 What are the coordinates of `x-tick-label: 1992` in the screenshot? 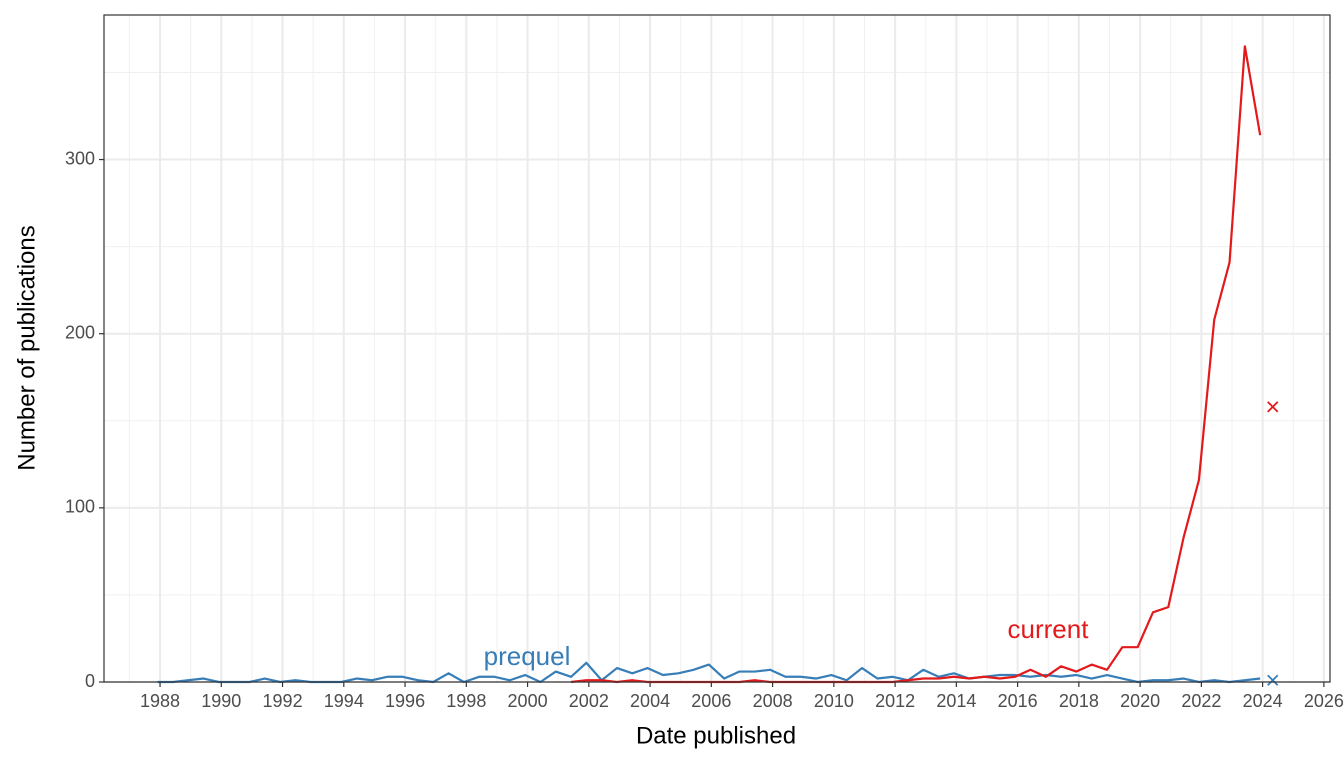 It's located at (283, 701).